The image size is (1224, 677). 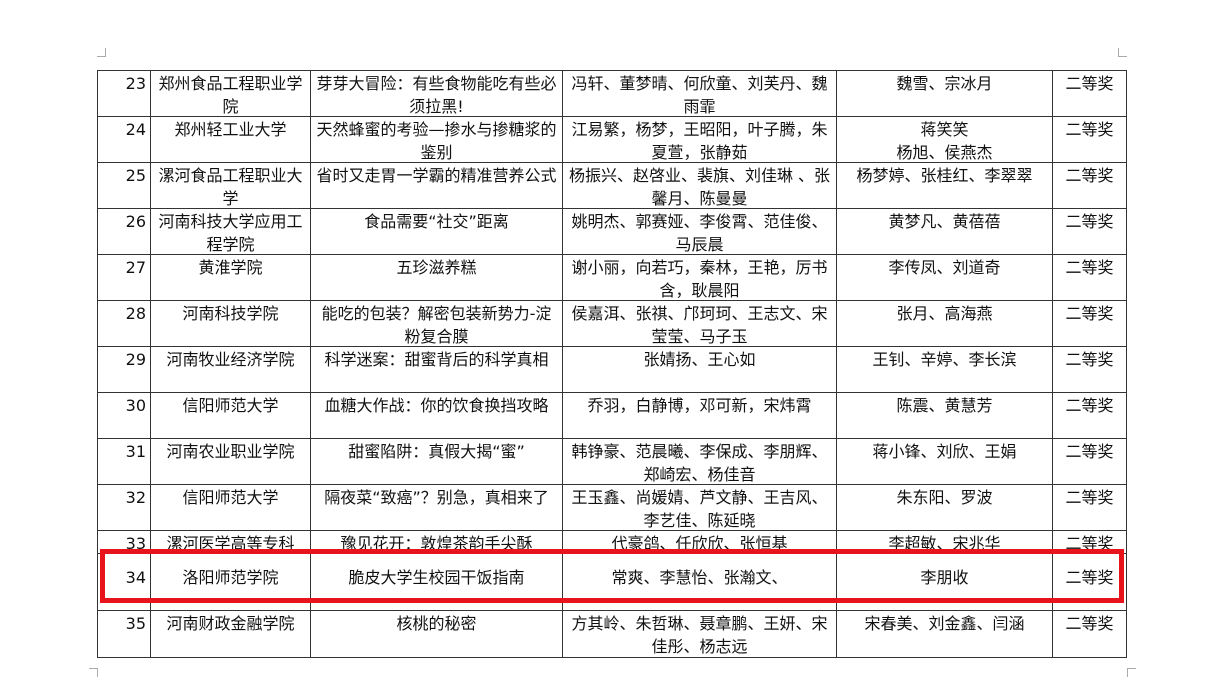 What do you see at coordinates (436, 231) in the screenshot?
I see `work-title: 食品需要“社交”距离` at bounding box center [436, 231].